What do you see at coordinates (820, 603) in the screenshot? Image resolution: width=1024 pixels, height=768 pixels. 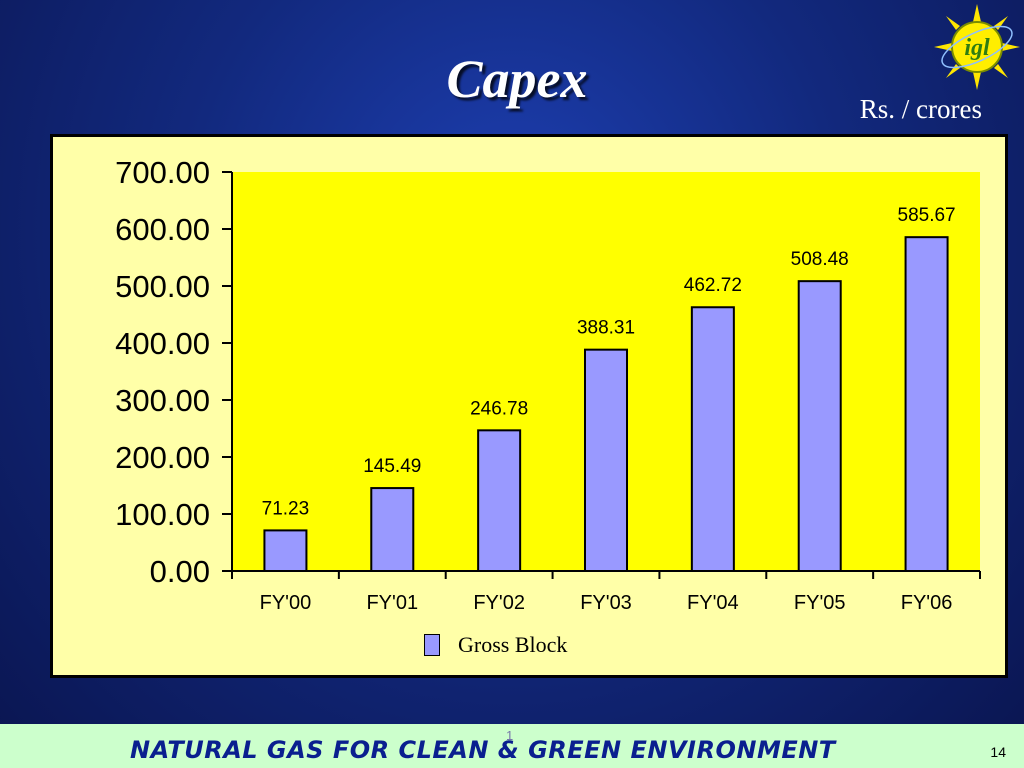 I see `x-tick-label: FY'05` at bounding box center [820, 603].